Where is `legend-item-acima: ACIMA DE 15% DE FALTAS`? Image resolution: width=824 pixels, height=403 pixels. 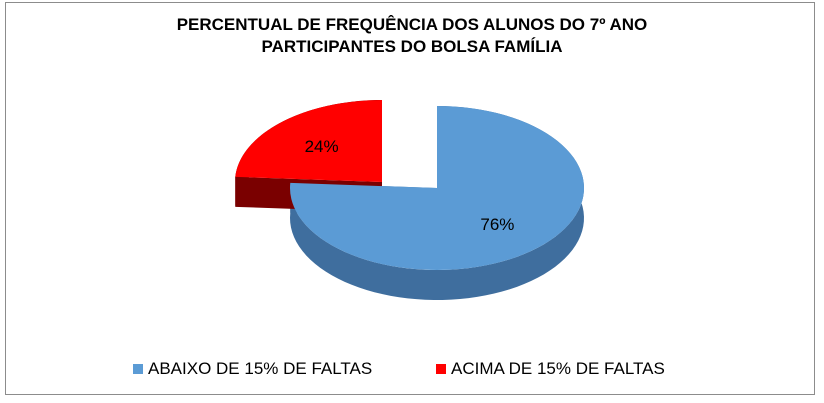 legend-item-acima: ACIMA DE 15% DE FALTAS is located at coordinates (550, 369).